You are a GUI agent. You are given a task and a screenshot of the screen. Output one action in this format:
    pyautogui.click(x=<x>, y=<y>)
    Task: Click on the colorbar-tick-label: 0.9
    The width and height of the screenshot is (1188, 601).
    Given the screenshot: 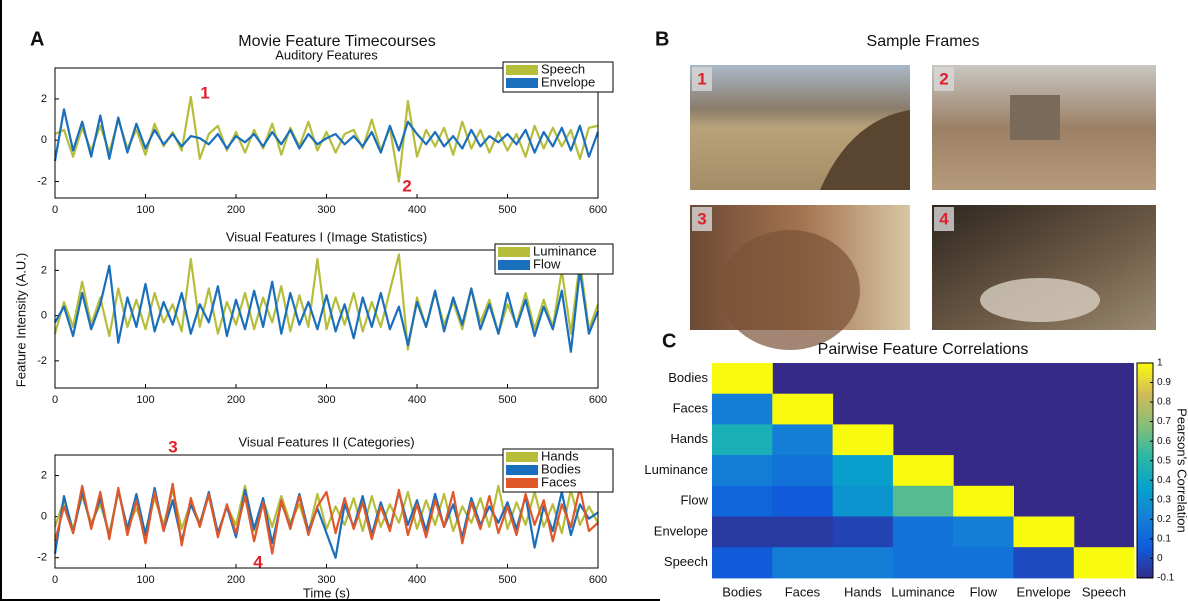 What is the action you would take?
    pyautogui.click(x=1164, y=382)
    